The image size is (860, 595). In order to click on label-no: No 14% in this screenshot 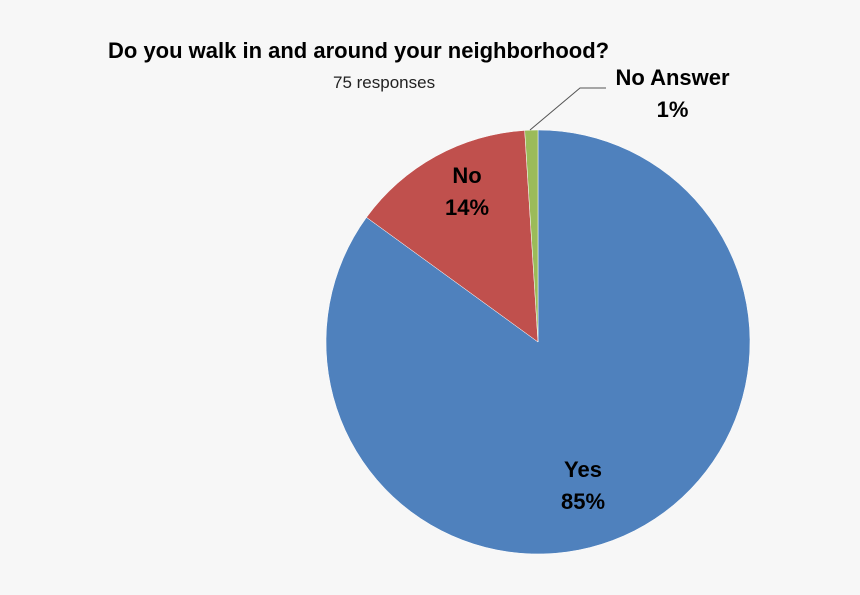, I will do `click(467, 191)`.